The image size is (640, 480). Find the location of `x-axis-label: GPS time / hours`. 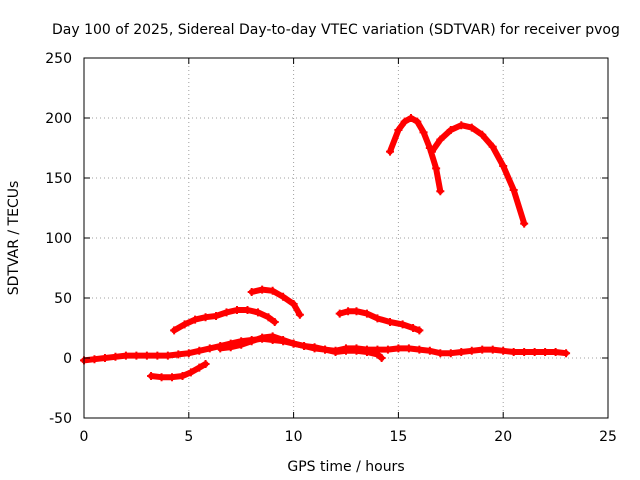

x-axis-label: GPS time / hours is located at coordinates (345, 467).